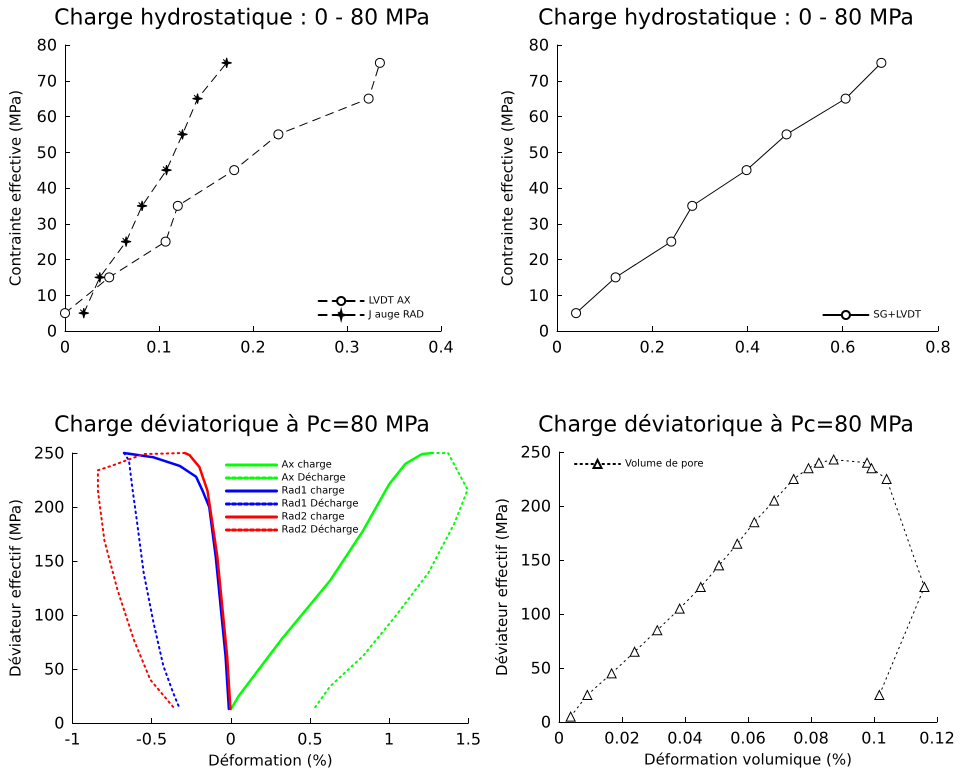  Describe the element at coordinates (314, 478) in the screenshot. I see `legend-label: Ax Décharge` at that location.